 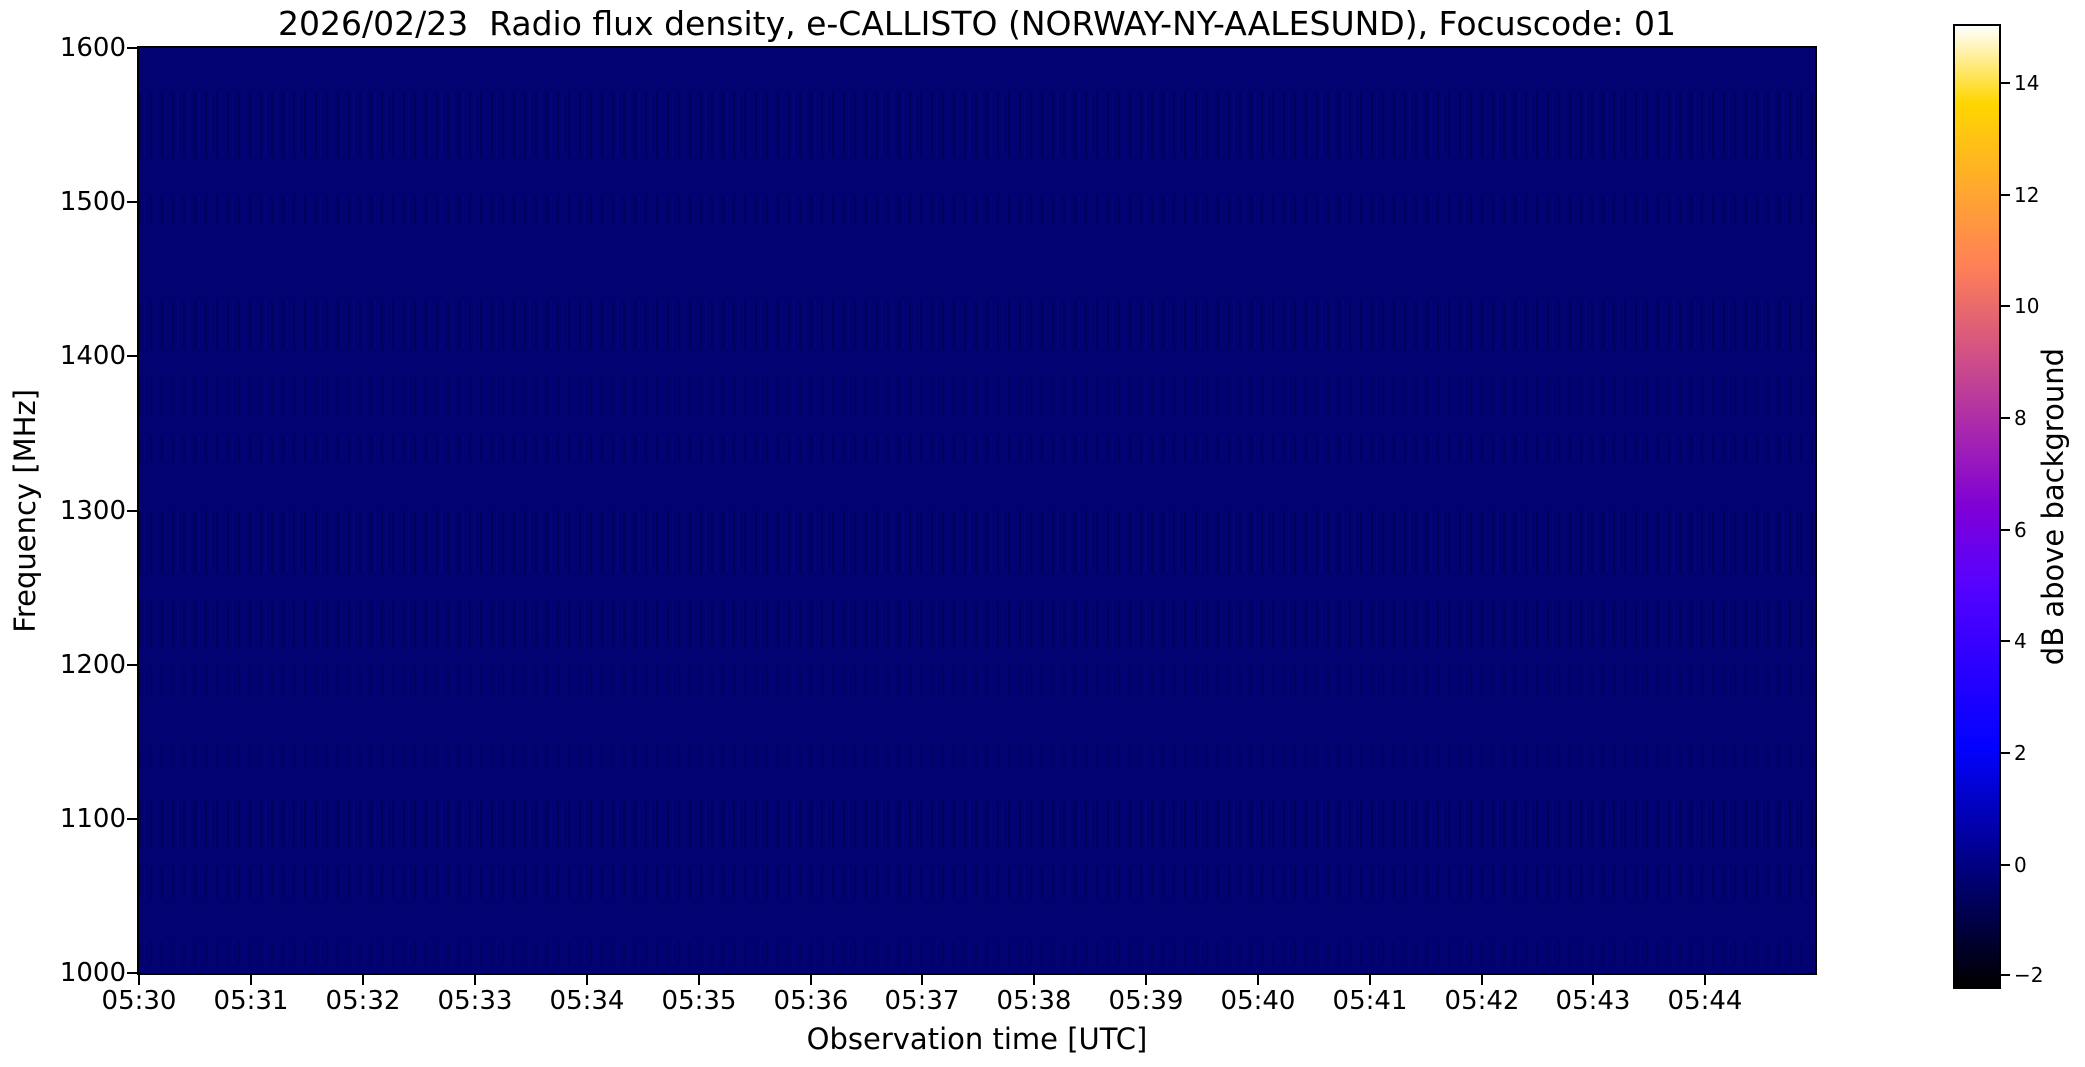 What do you see at coordinates (92, 202) in the screenshot?
I see `y-tick-label: 1500` at bounding box center [92, 202].